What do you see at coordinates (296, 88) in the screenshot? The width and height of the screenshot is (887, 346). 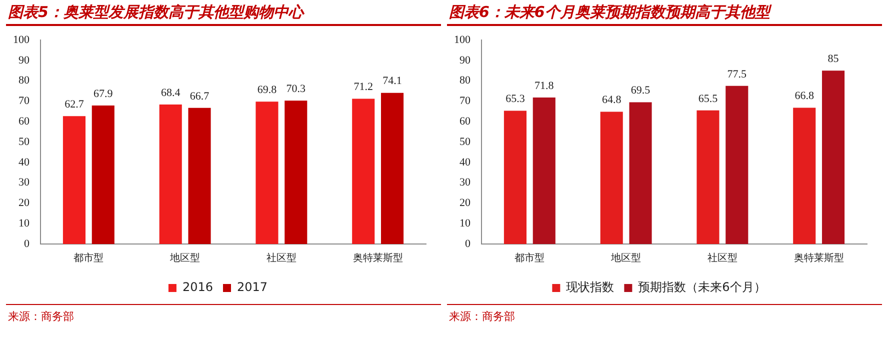 I see `data-label: 70.3` at bounding box center [296, 88].